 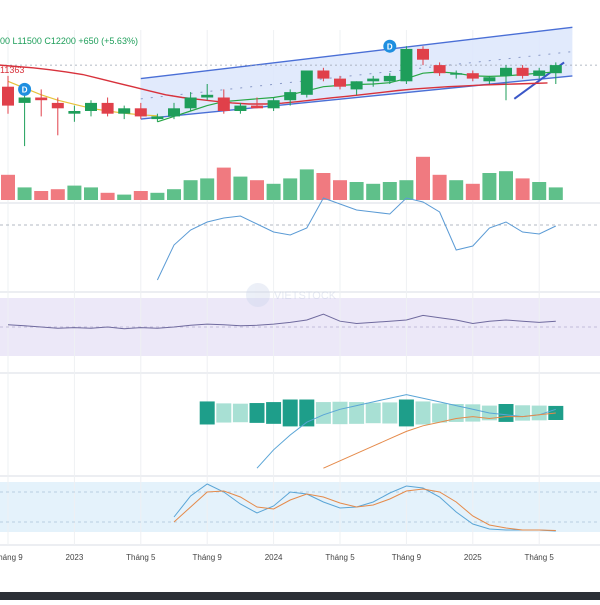 I want to click on stochastic-k-line, so click(x=364, y=507).